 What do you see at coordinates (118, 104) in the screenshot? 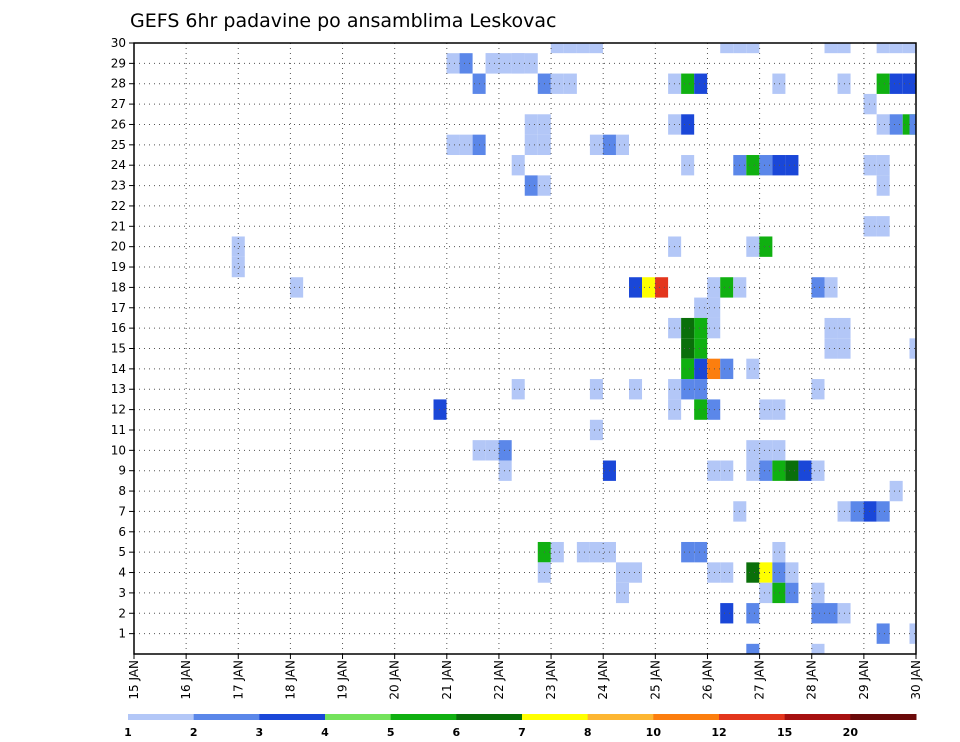
I see `y-tick-label: 27` at bounding box center [118, 104].